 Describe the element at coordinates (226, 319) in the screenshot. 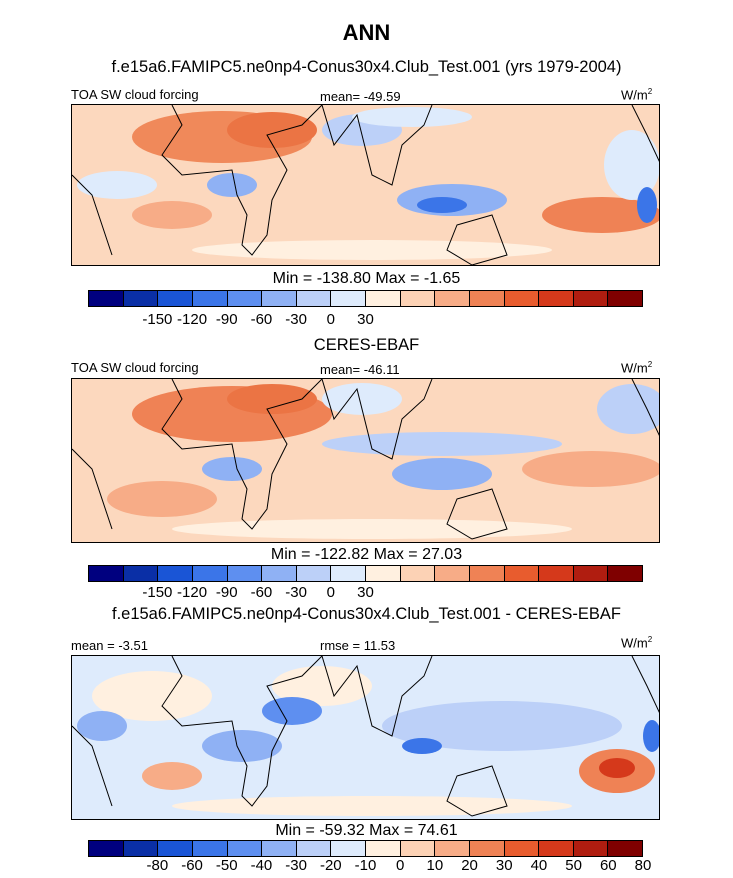

I see `colorbar-tick-label: -90` at that location.